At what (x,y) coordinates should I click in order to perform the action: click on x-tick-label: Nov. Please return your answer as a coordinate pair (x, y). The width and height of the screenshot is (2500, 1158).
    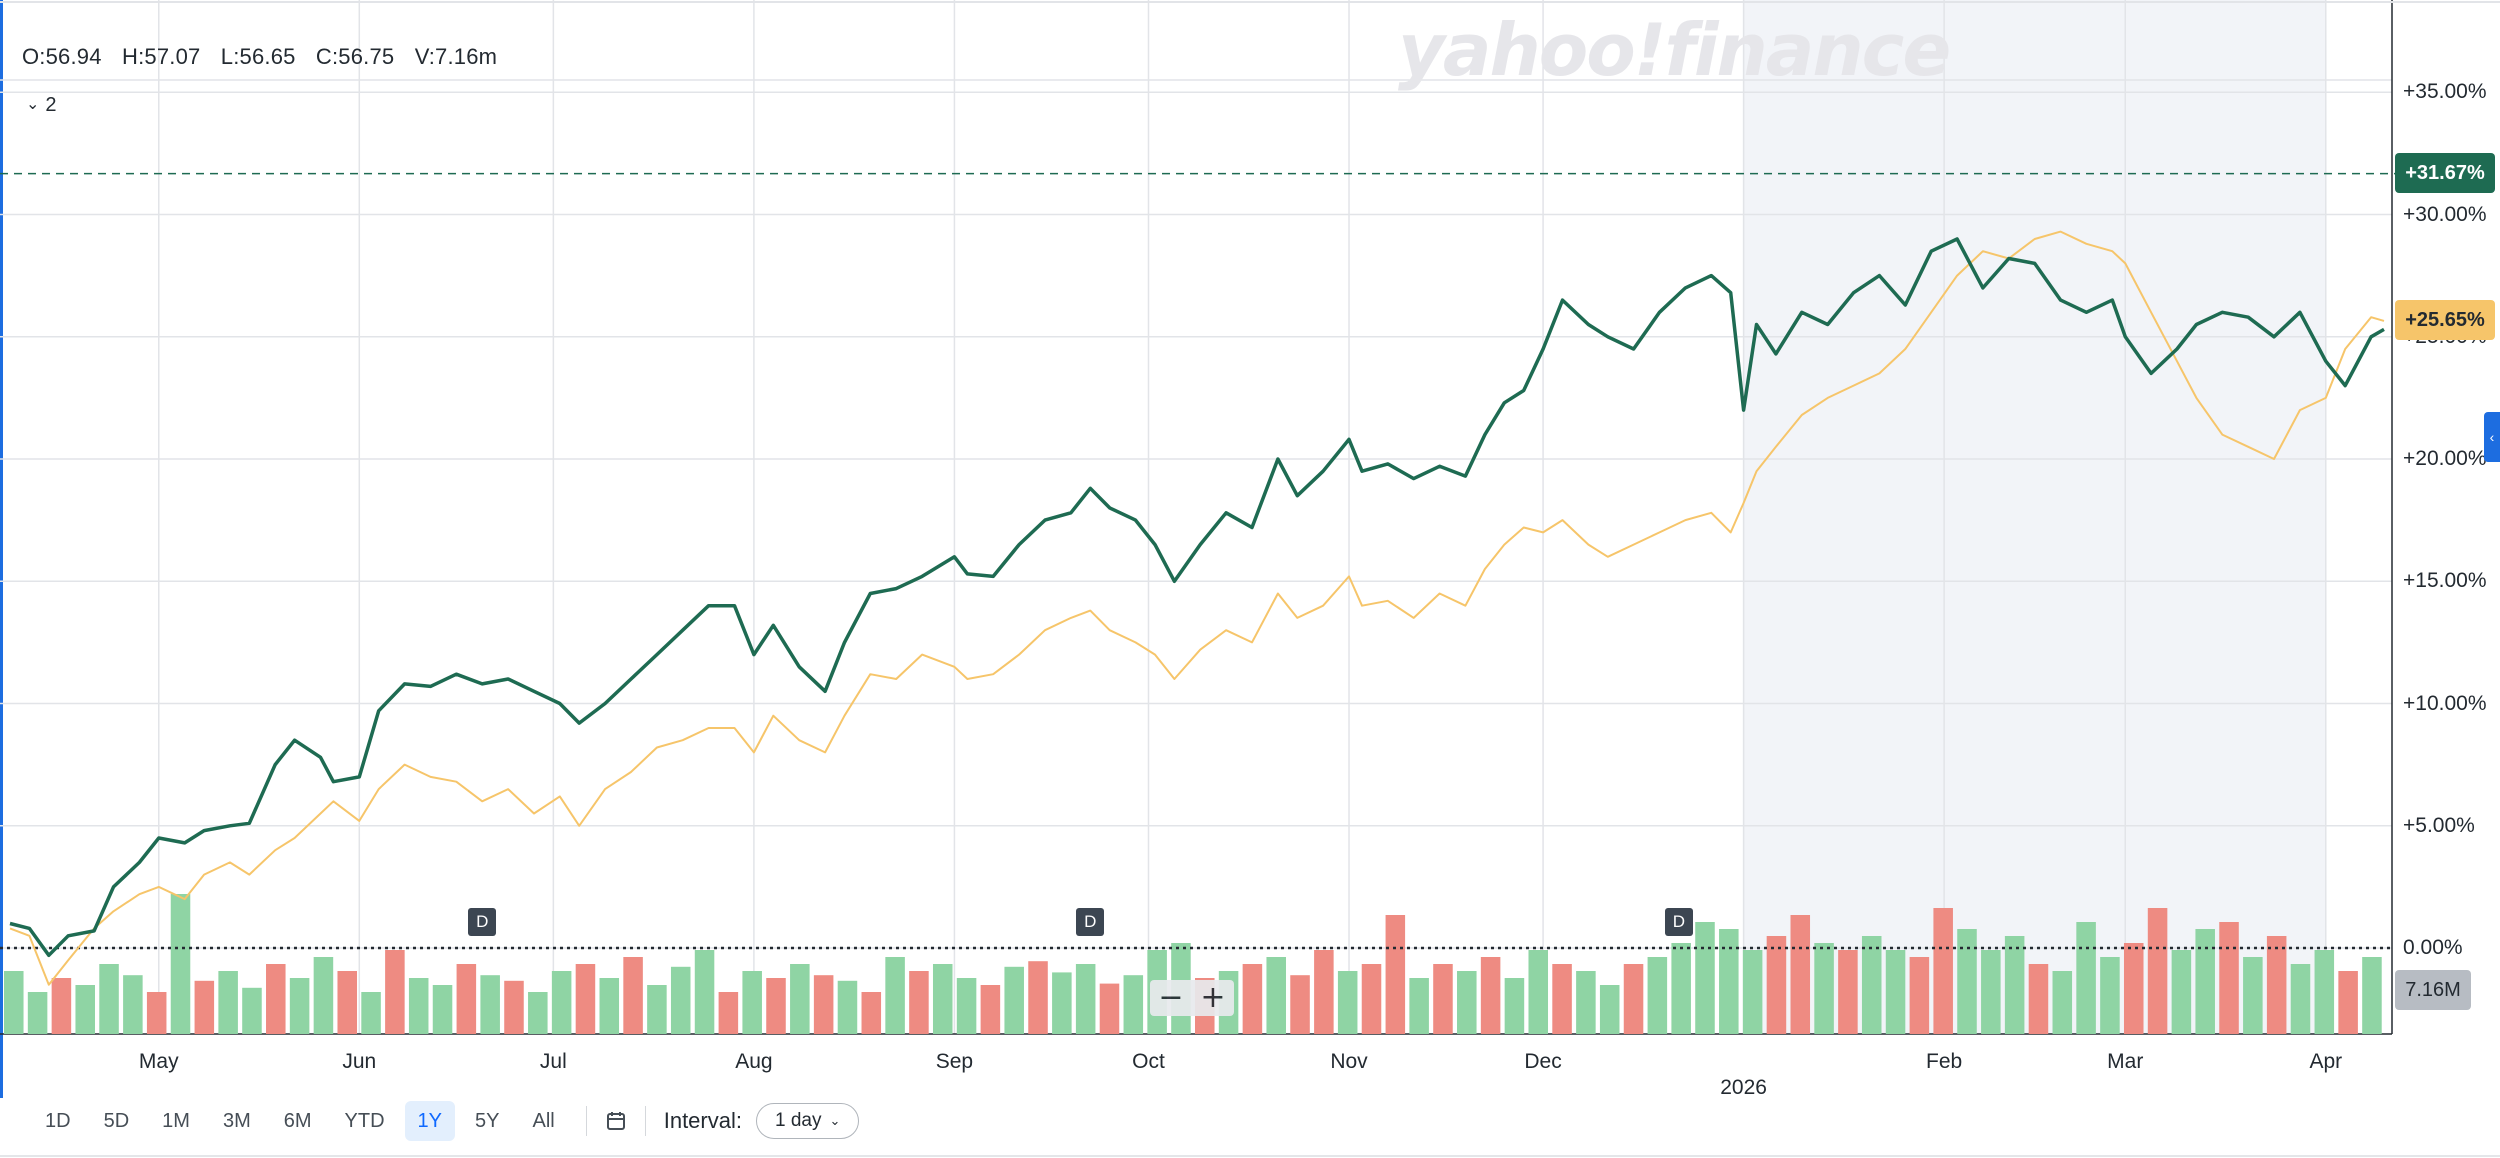
    Looking at the image, I should click on (1349, 1061).